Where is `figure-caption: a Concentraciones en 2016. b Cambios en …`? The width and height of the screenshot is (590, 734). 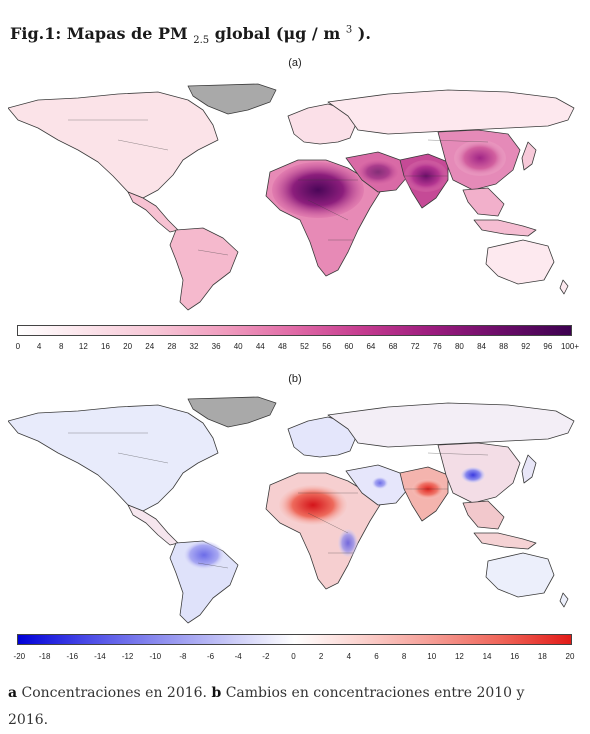 figure-caption: a Concentraciones en 2016. b Cambios en … is located at coordinates (266, 706).